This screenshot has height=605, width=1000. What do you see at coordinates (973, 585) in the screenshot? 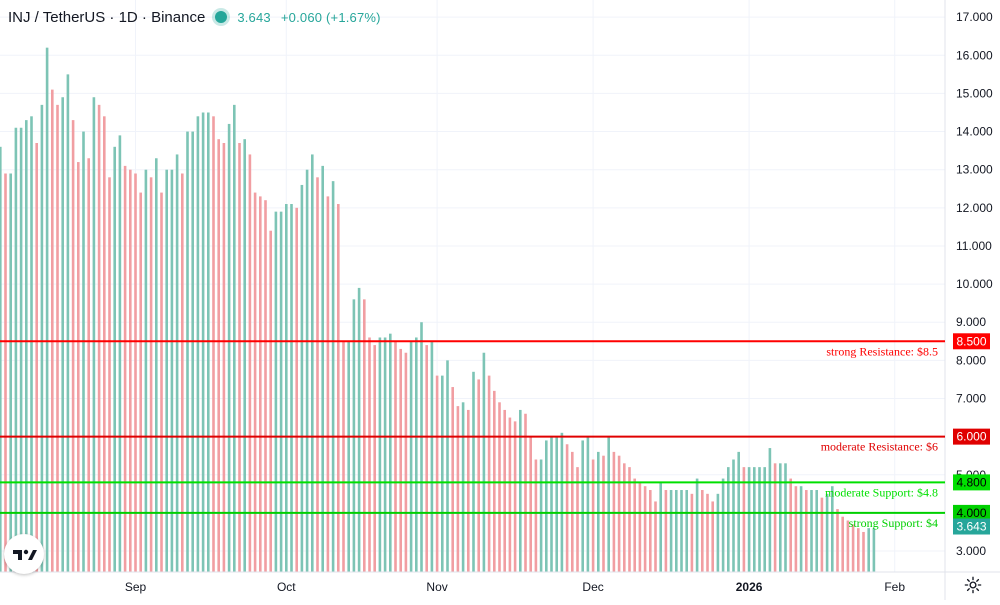
I see `settings-gear-icon` at bounding box center [973, 585].